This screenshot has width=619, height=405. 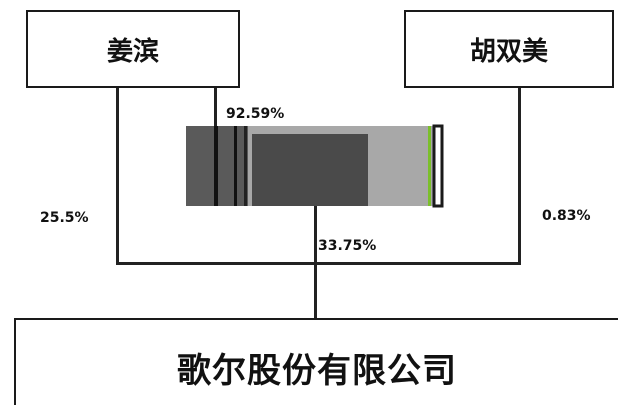 I want to click on shareholder-box-right: 胡双美, so click(x=509, y=49).